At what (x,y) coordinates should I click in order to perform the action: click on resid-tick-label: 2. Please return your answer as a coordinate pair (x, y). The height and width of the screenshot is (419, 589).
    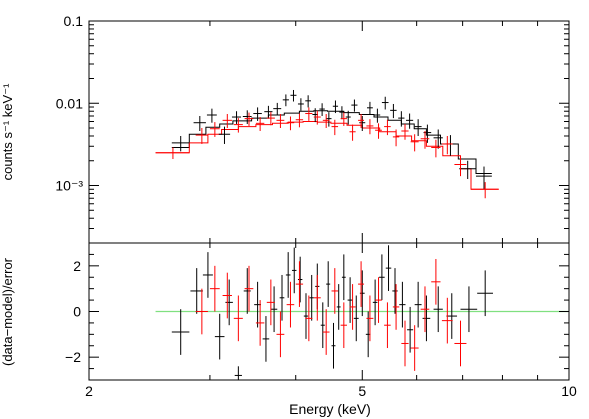
    Looking at the image, I should click on (77, 266).